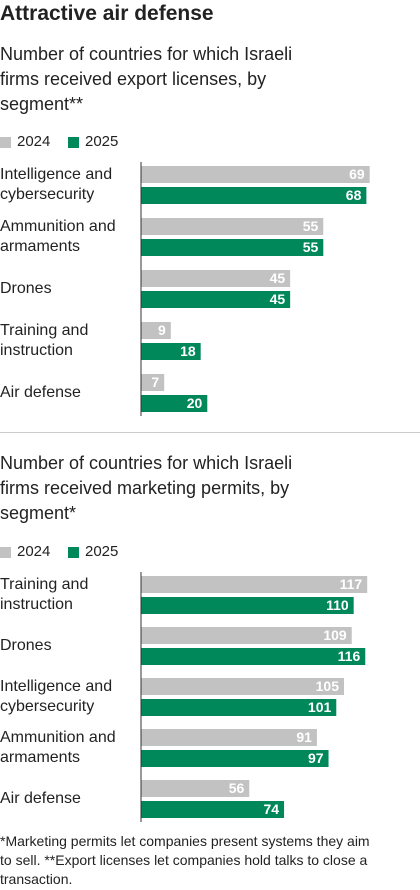  What do you see at coordinates (271, 809) in the screenshot?
I see `value-label: 74` at bounding box center [271, 809].